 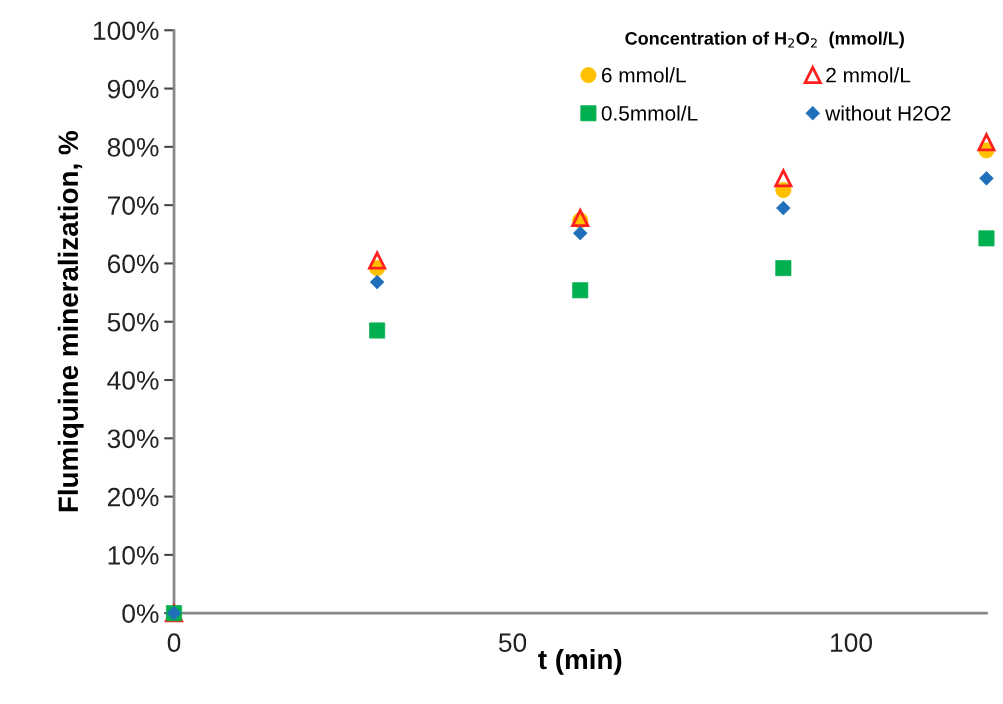 What do you see at coordinates (868, 75) in the screenshot?
I see `legend-label: 2 mmol/L` at bounding box center [868, 75].